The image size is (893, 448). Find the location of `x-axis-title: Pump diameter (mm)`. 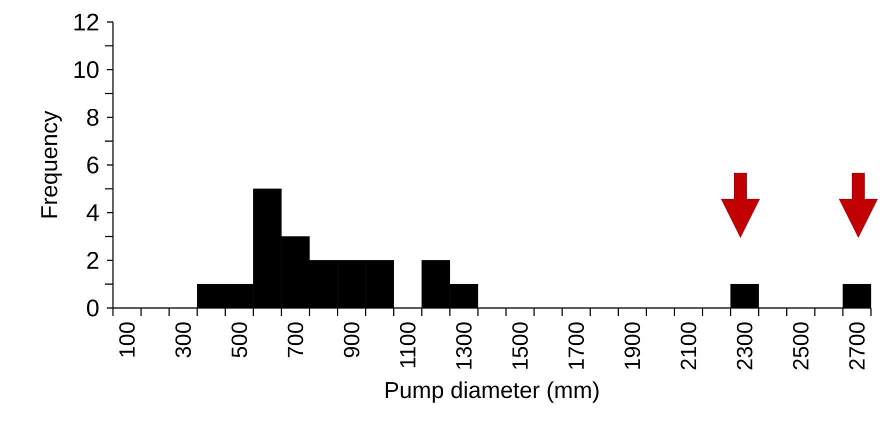

x-axis-title: Pump diameter (mm) is located at coordinates (492, 392).